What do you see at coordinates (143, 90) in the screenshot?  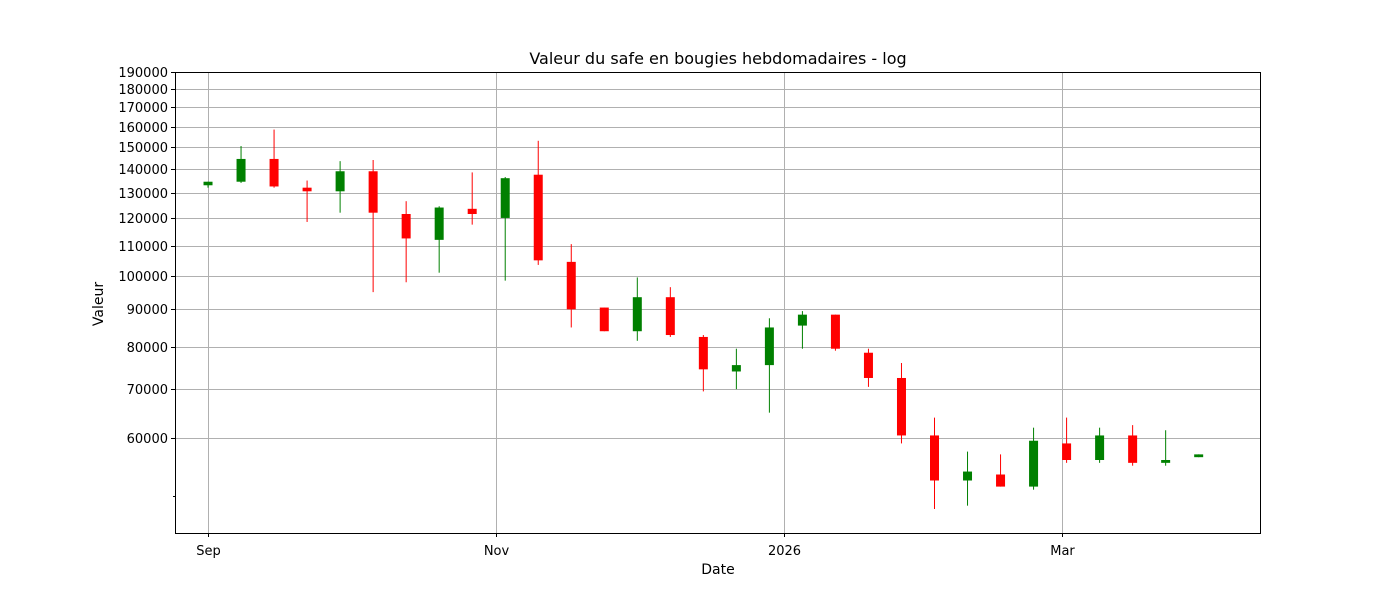 I see `y-tick-label: 180000` at bounding box center [143, 90].